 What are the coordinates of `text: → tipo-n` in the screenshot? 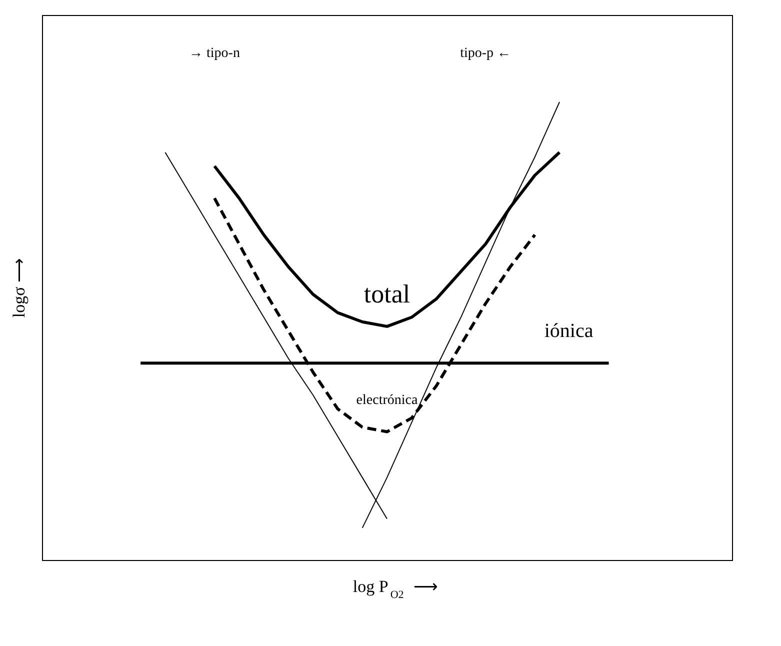 It's located at (214, 54).